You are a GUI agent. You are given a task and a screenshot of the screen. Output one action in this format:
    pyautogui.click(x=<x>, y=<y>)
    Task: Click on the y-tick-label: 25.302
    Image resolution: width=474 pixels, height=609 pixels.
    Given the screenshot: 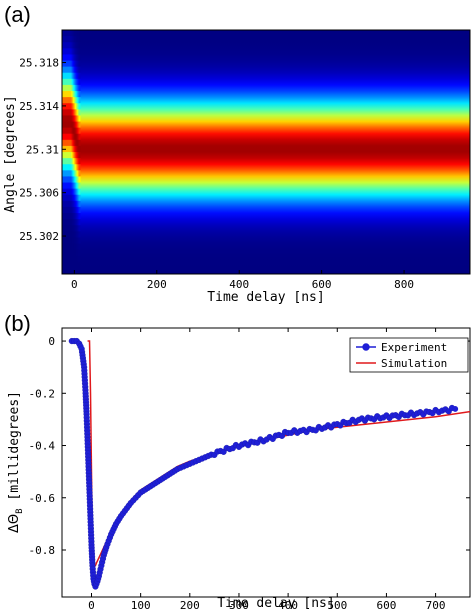 What is the action you would take?
    pyautogui.click(x=39, y=236)
    